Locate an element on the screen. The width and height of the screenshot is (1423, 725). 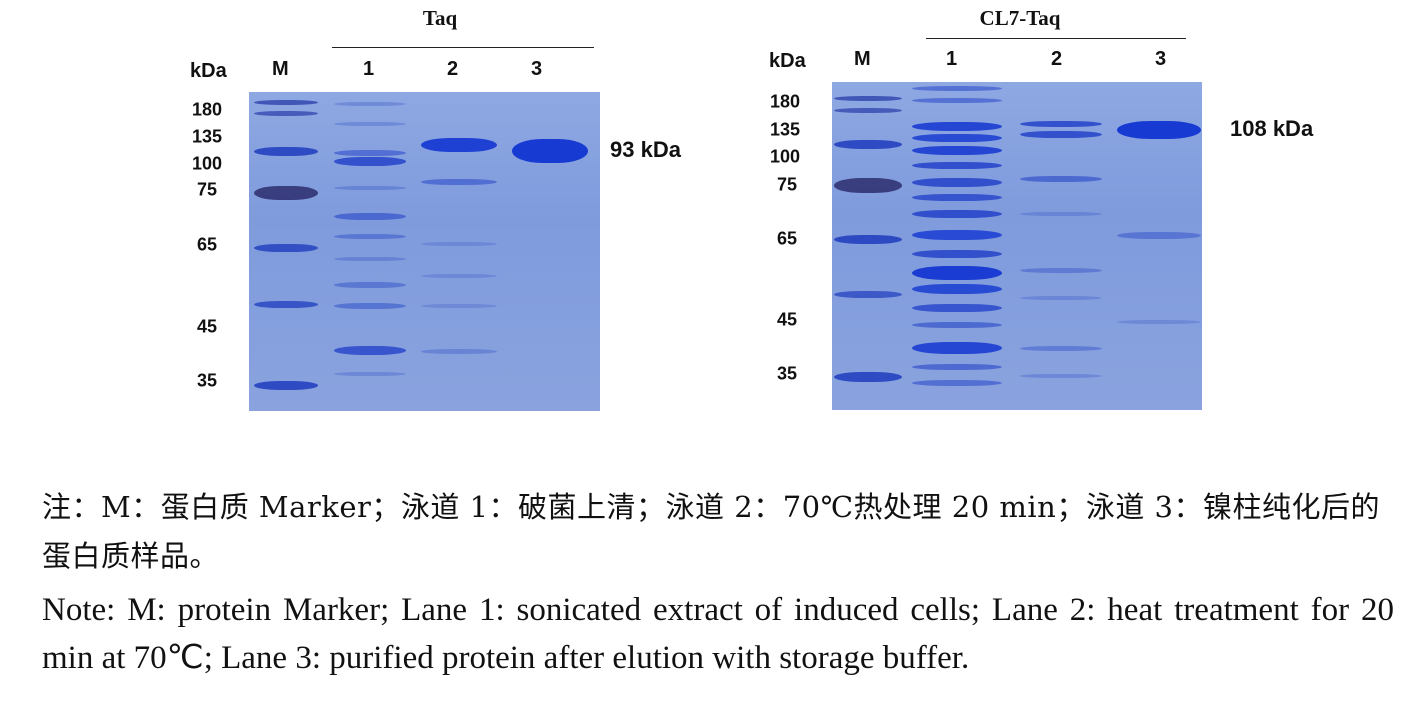
marker-label-180: 180 is located at coordinates (207, 109).